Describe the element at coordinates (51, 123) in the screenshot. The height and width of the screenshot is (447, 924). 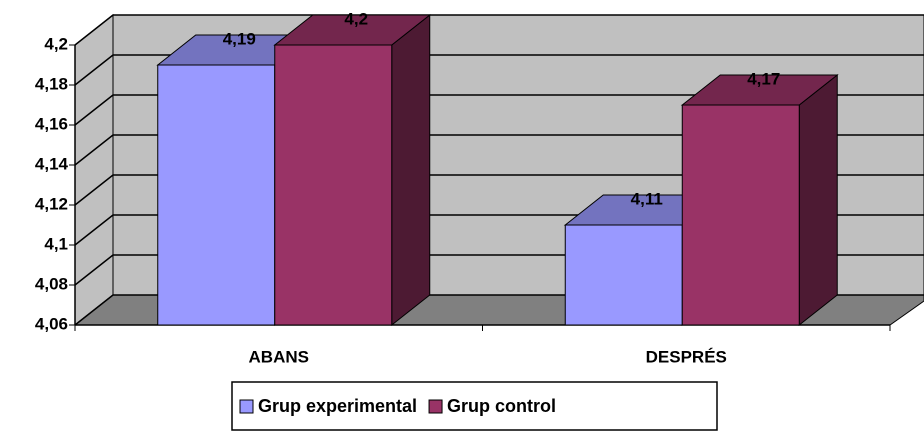
I see `y-tick-label: 4,16` at that location.